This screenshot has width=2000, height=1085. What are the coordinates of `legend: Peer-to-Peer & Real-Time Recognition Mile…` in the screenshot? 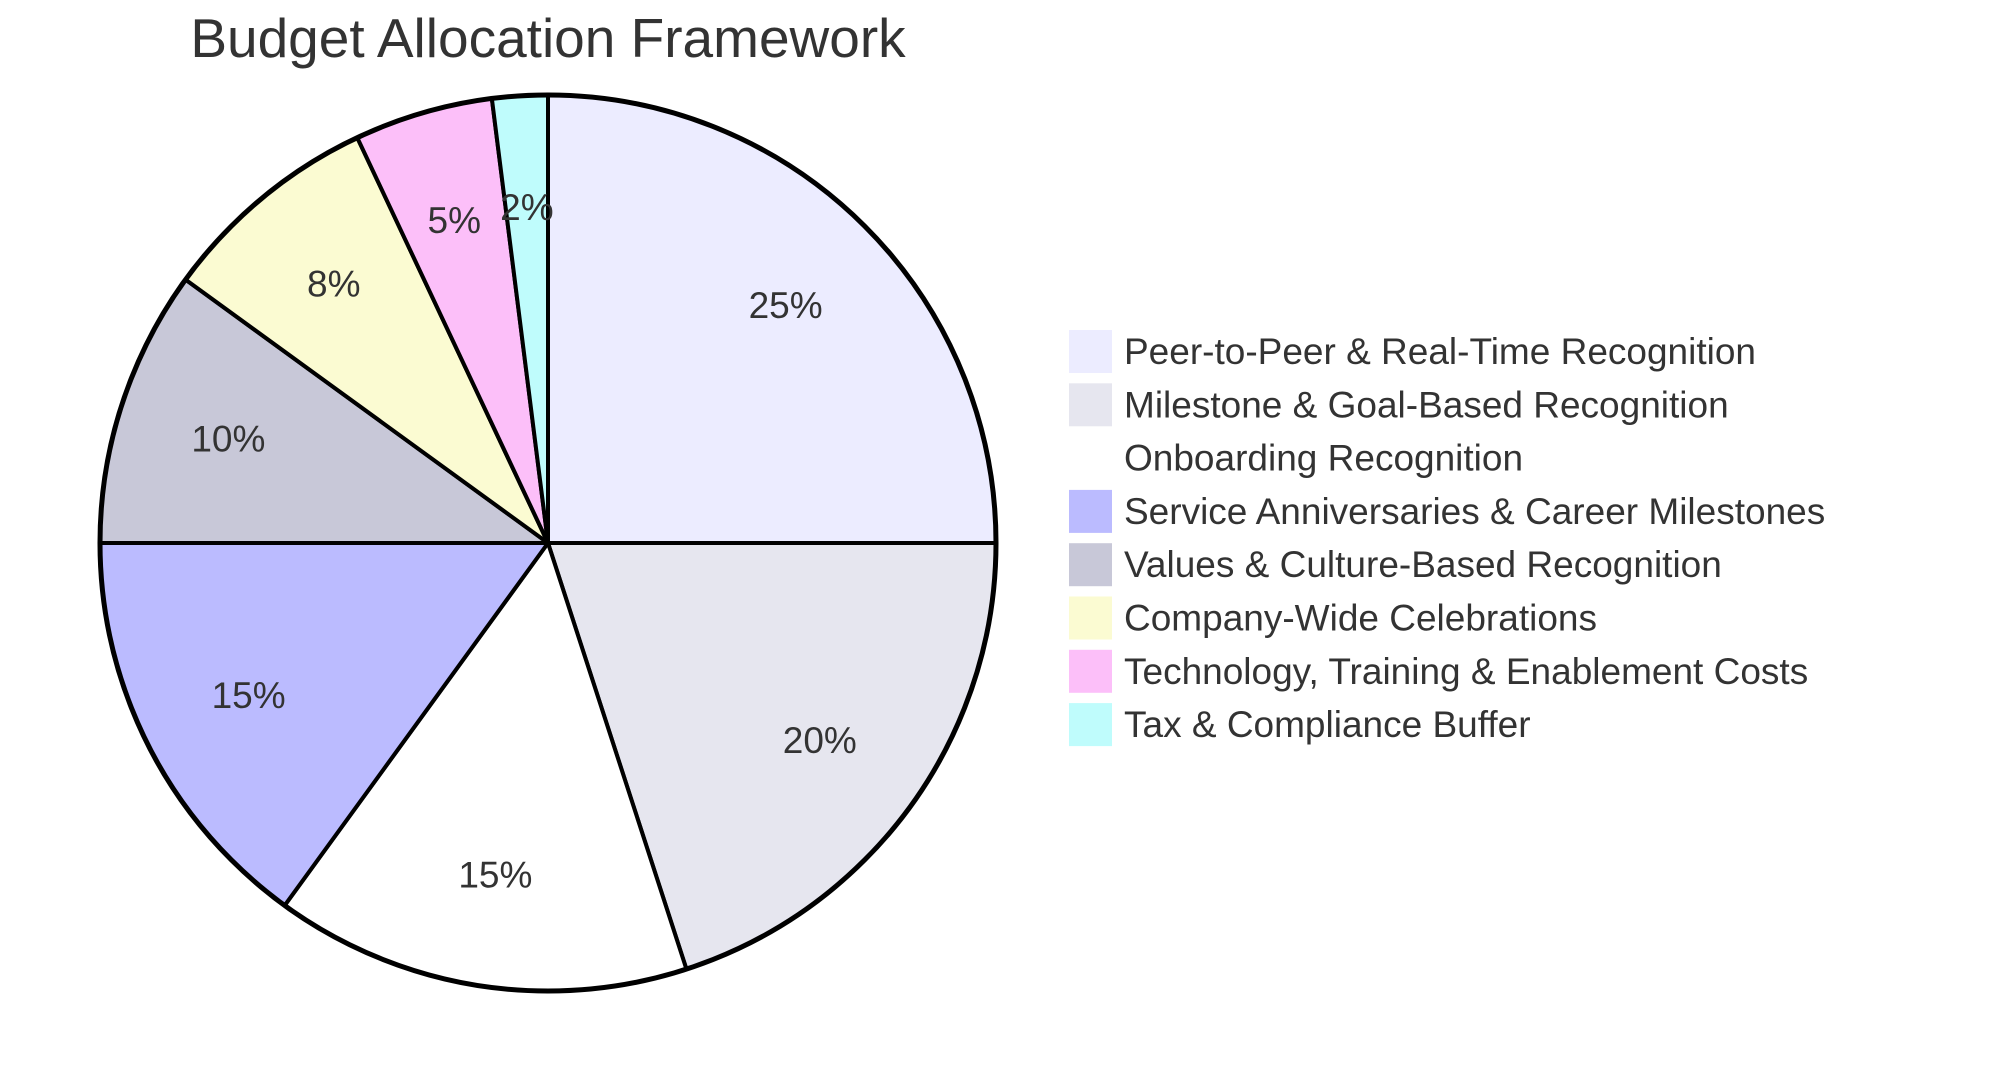 It's located at (1447, 538).